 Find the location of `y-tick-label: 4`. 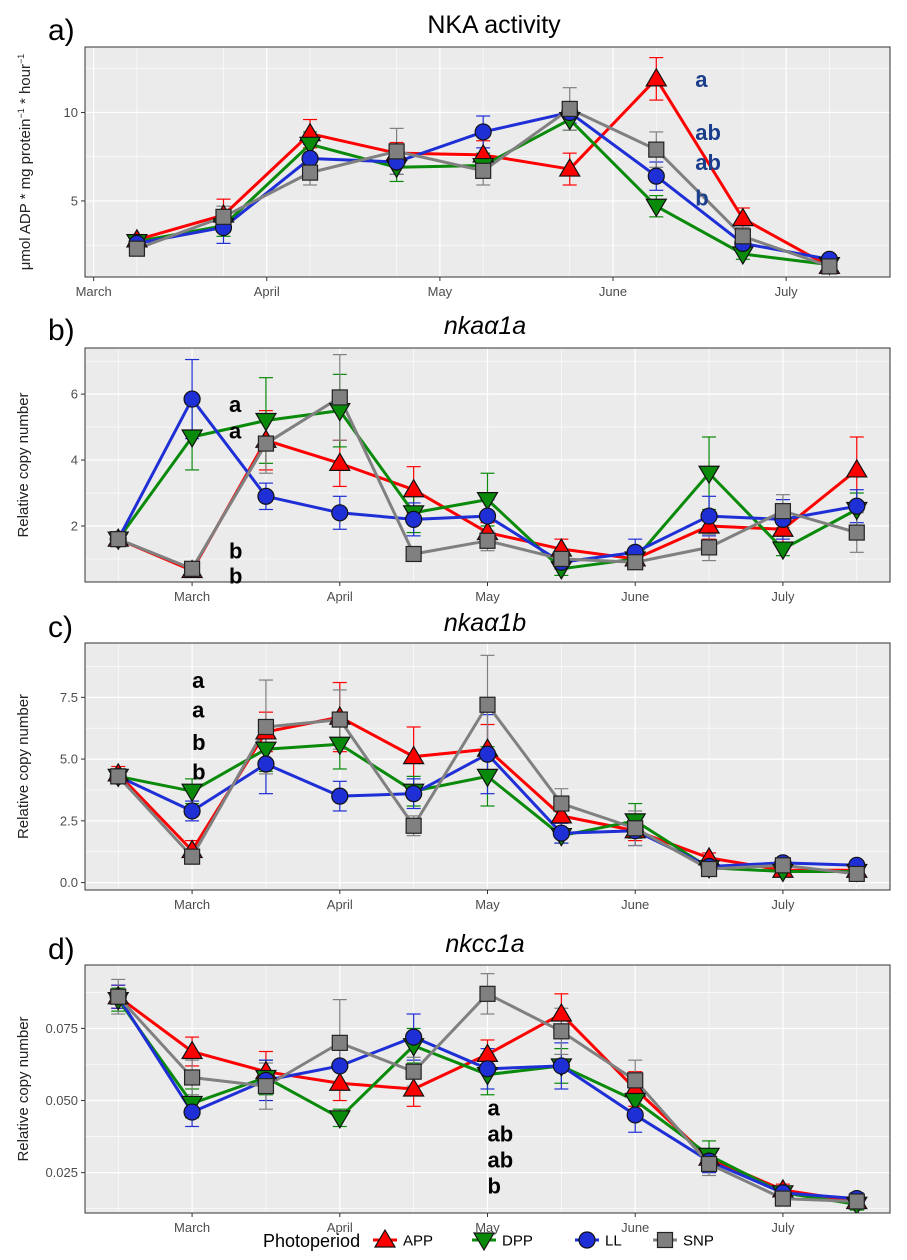

y-tick-label: 4 is located at coordinates (74, 460).